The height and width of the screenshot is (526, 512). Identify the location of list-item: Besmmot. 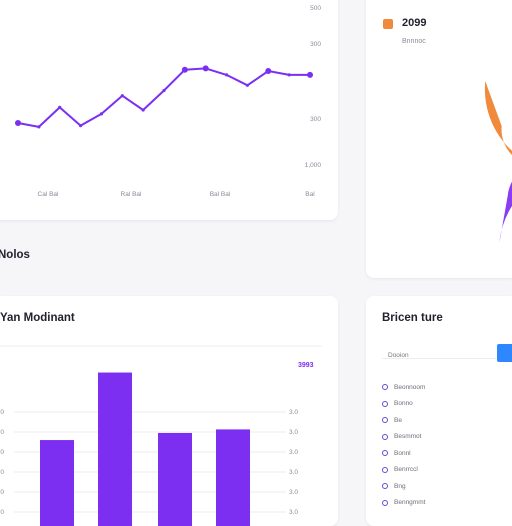
(401, 437).